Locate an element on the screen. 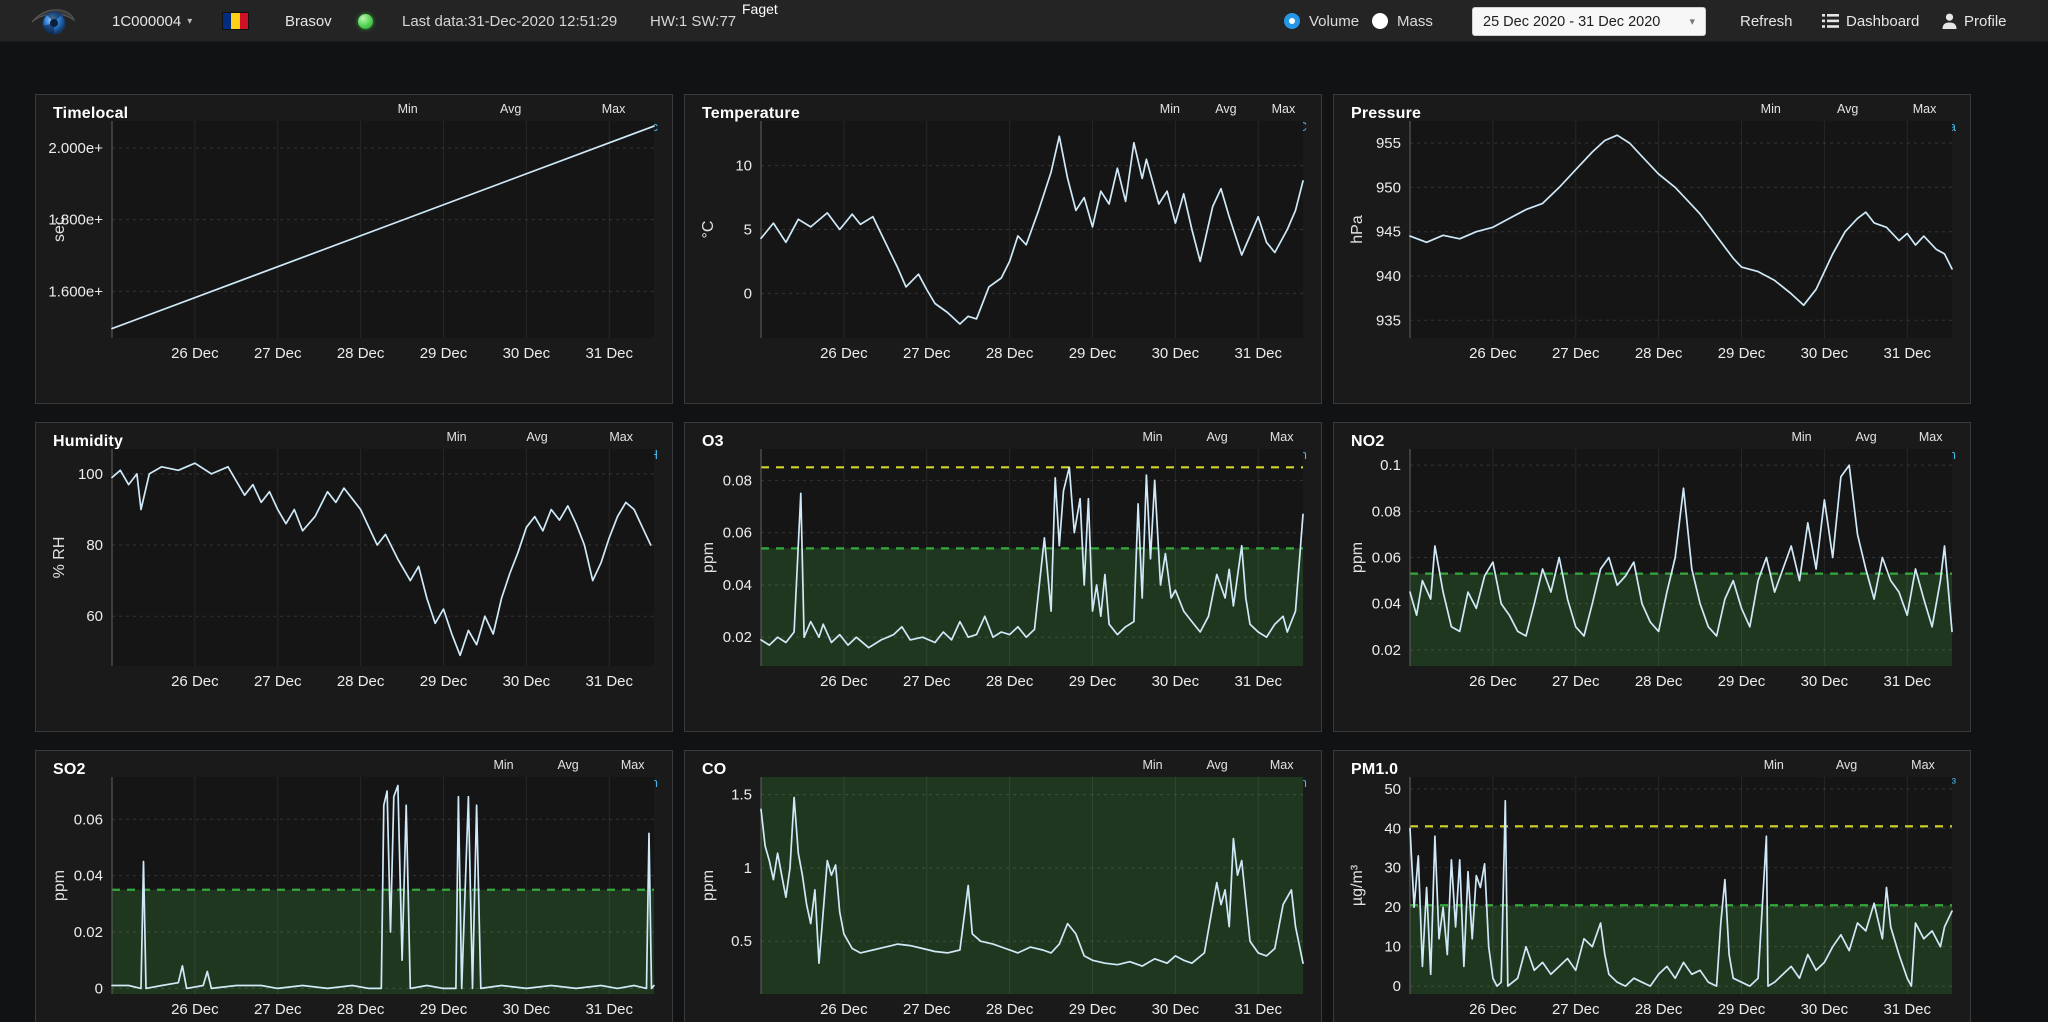  chart-title: Temperature is located at coordinates (751, 113).